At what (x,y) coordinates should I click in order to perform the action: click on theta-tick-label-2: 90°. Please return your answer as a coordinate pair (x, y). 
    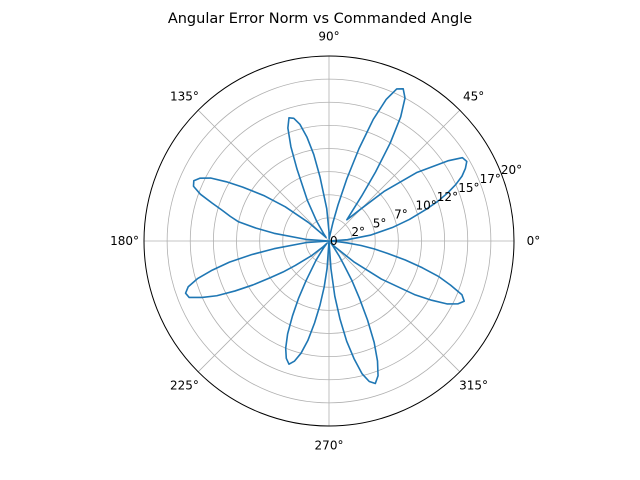
    Looking at the image, I should click on (328, 37).